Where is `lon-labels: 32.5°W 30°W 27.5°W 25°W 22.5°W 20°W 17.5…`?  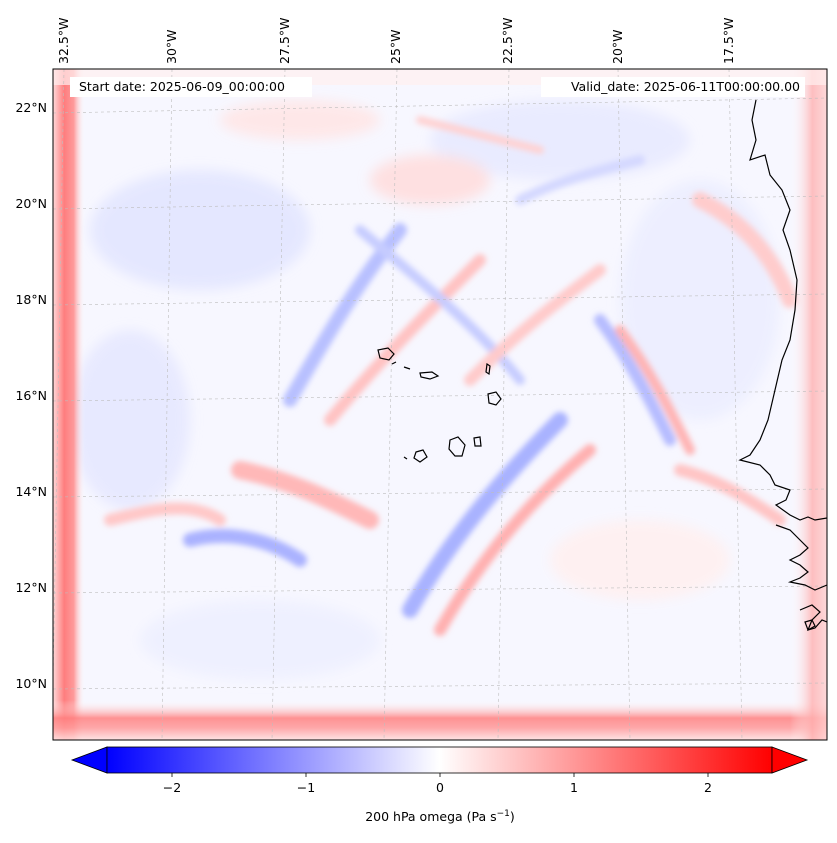 lon-labels: 32.5°W 30°W 27.5°W 25°W 22.5°W 20°W 17.5… is located at coordinates (396, 41).